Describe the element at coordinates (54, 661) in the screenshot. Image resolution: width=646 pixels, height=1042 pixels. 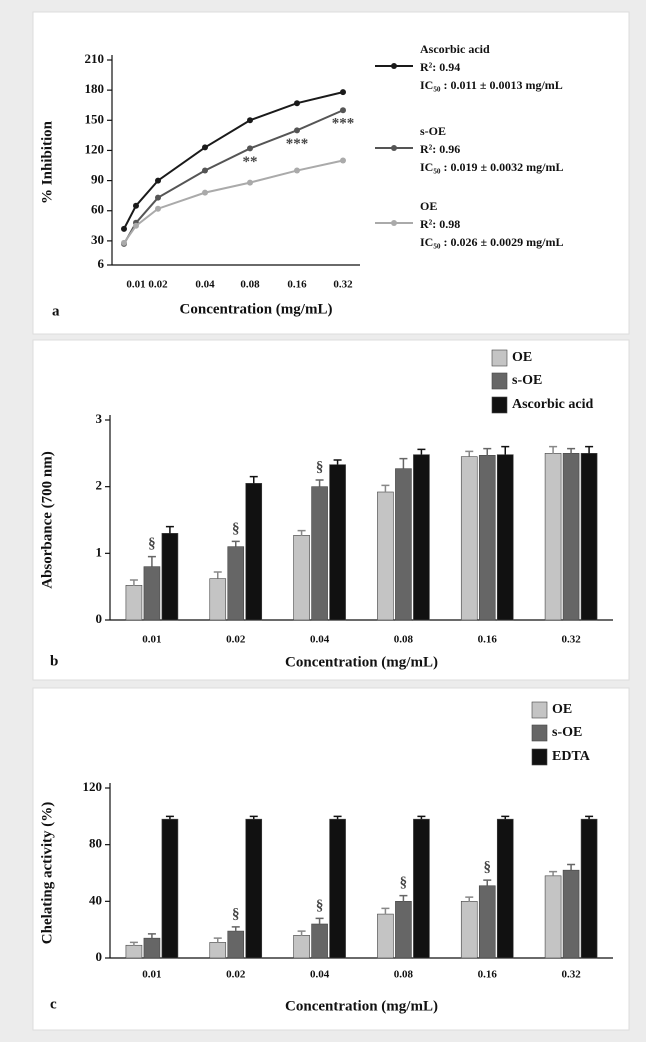
I see `panel-label: b` at that location.